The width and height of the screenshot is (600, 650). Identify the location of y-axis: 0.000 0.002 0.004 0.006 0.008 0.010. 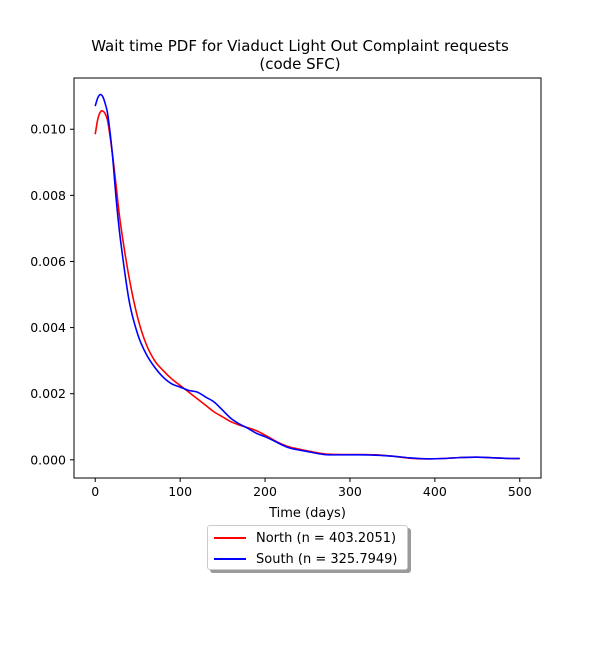
(52, 294).